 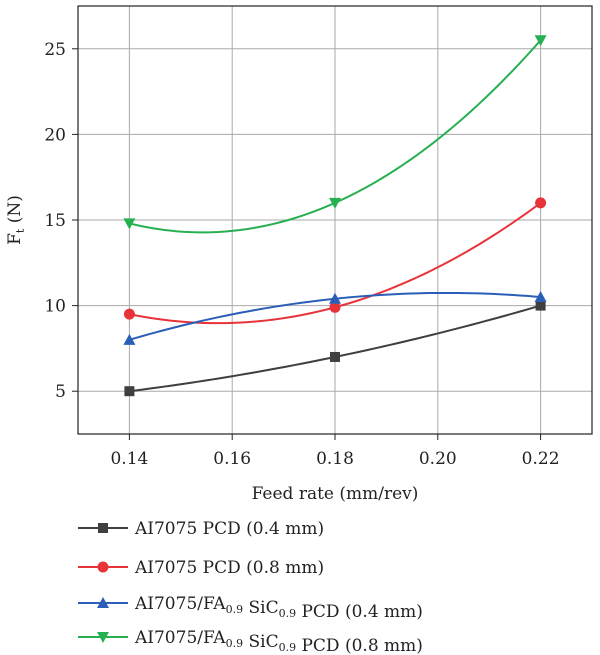 I want to click on legend-item: AI7075/FA0.9 SiC0.9 PCD (0.4 mm), so click(x=250, y=608).